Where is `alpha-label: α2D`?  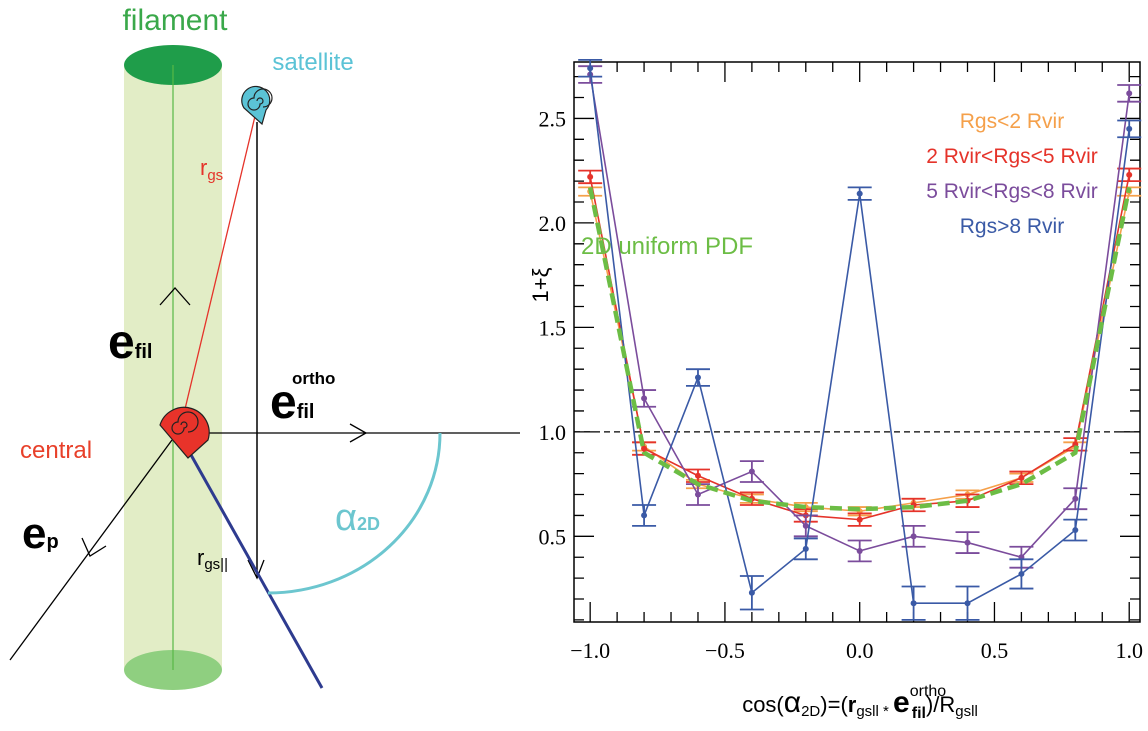 alpha-label: α2D is located at coordinates (357, 518).